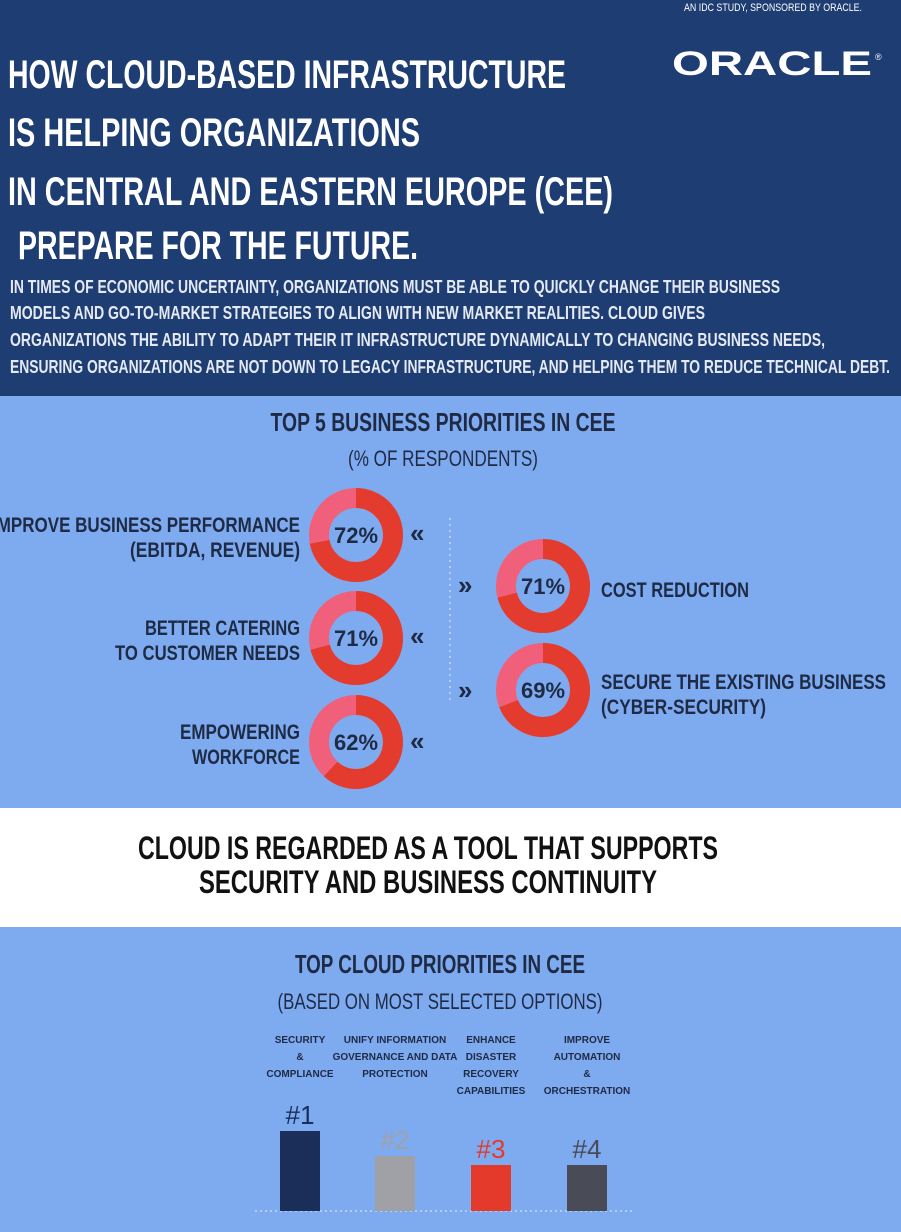 The image size is (901, 1232). Describe the element at coordinates (218, 246) in the screenshot. I see `title-line: PREPARE FOR THE FUTURE.` at that location.